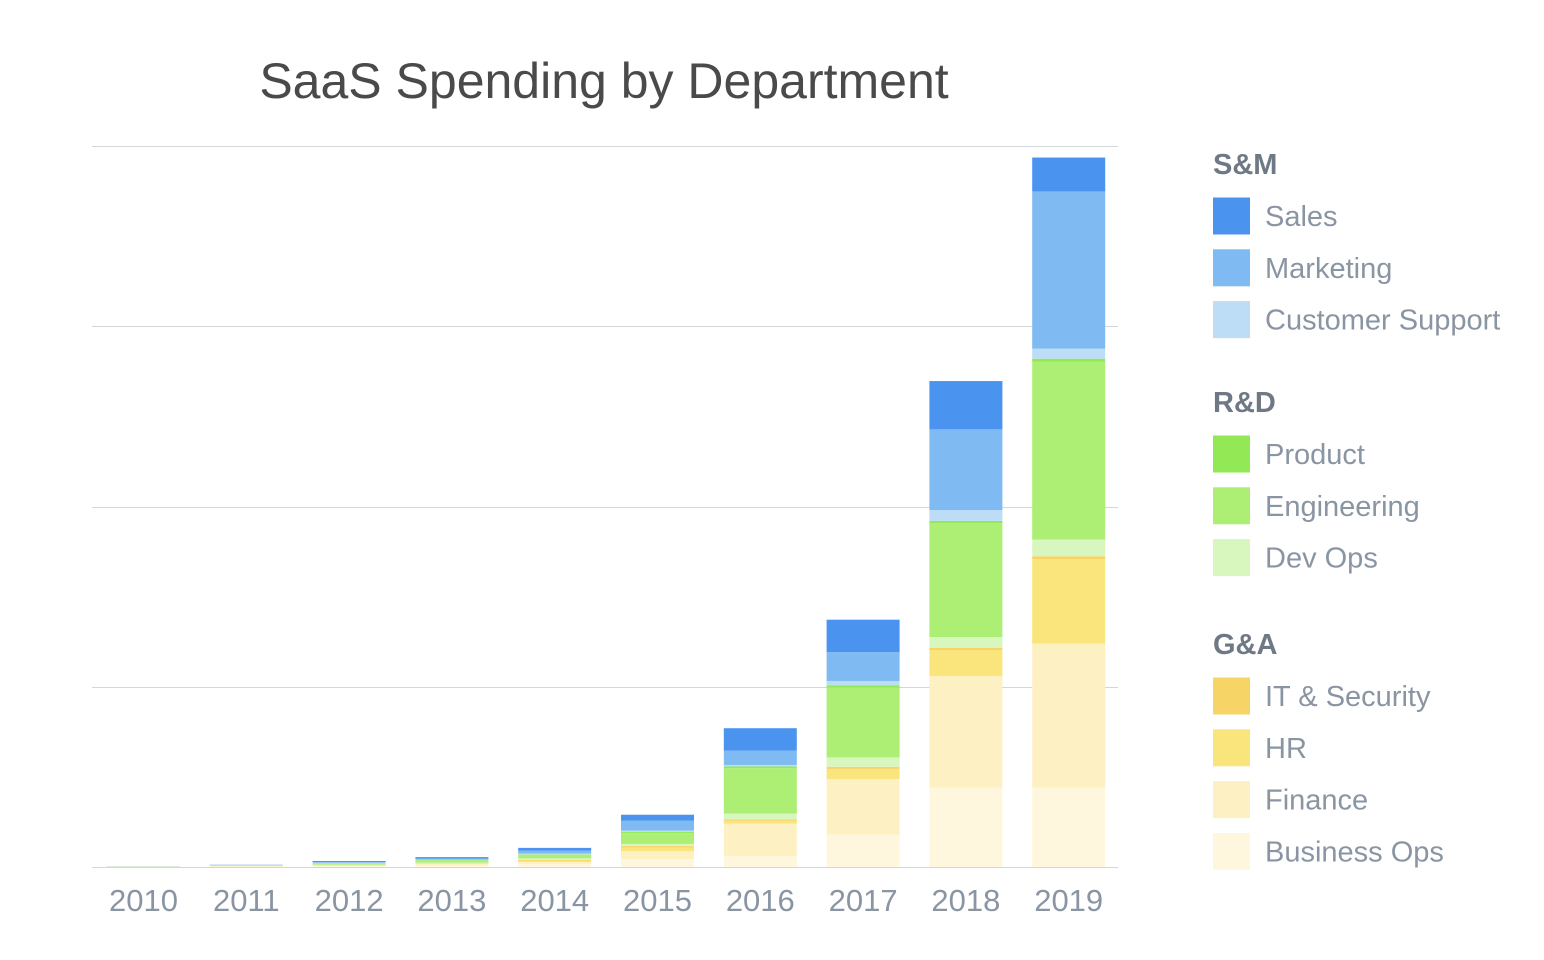 This screenshot has width=1544, height=960. What do you see at coordinates (1342, 507) in the screenshot?
I see `legend-label: Engineering` at bounding box center [1342, 507].